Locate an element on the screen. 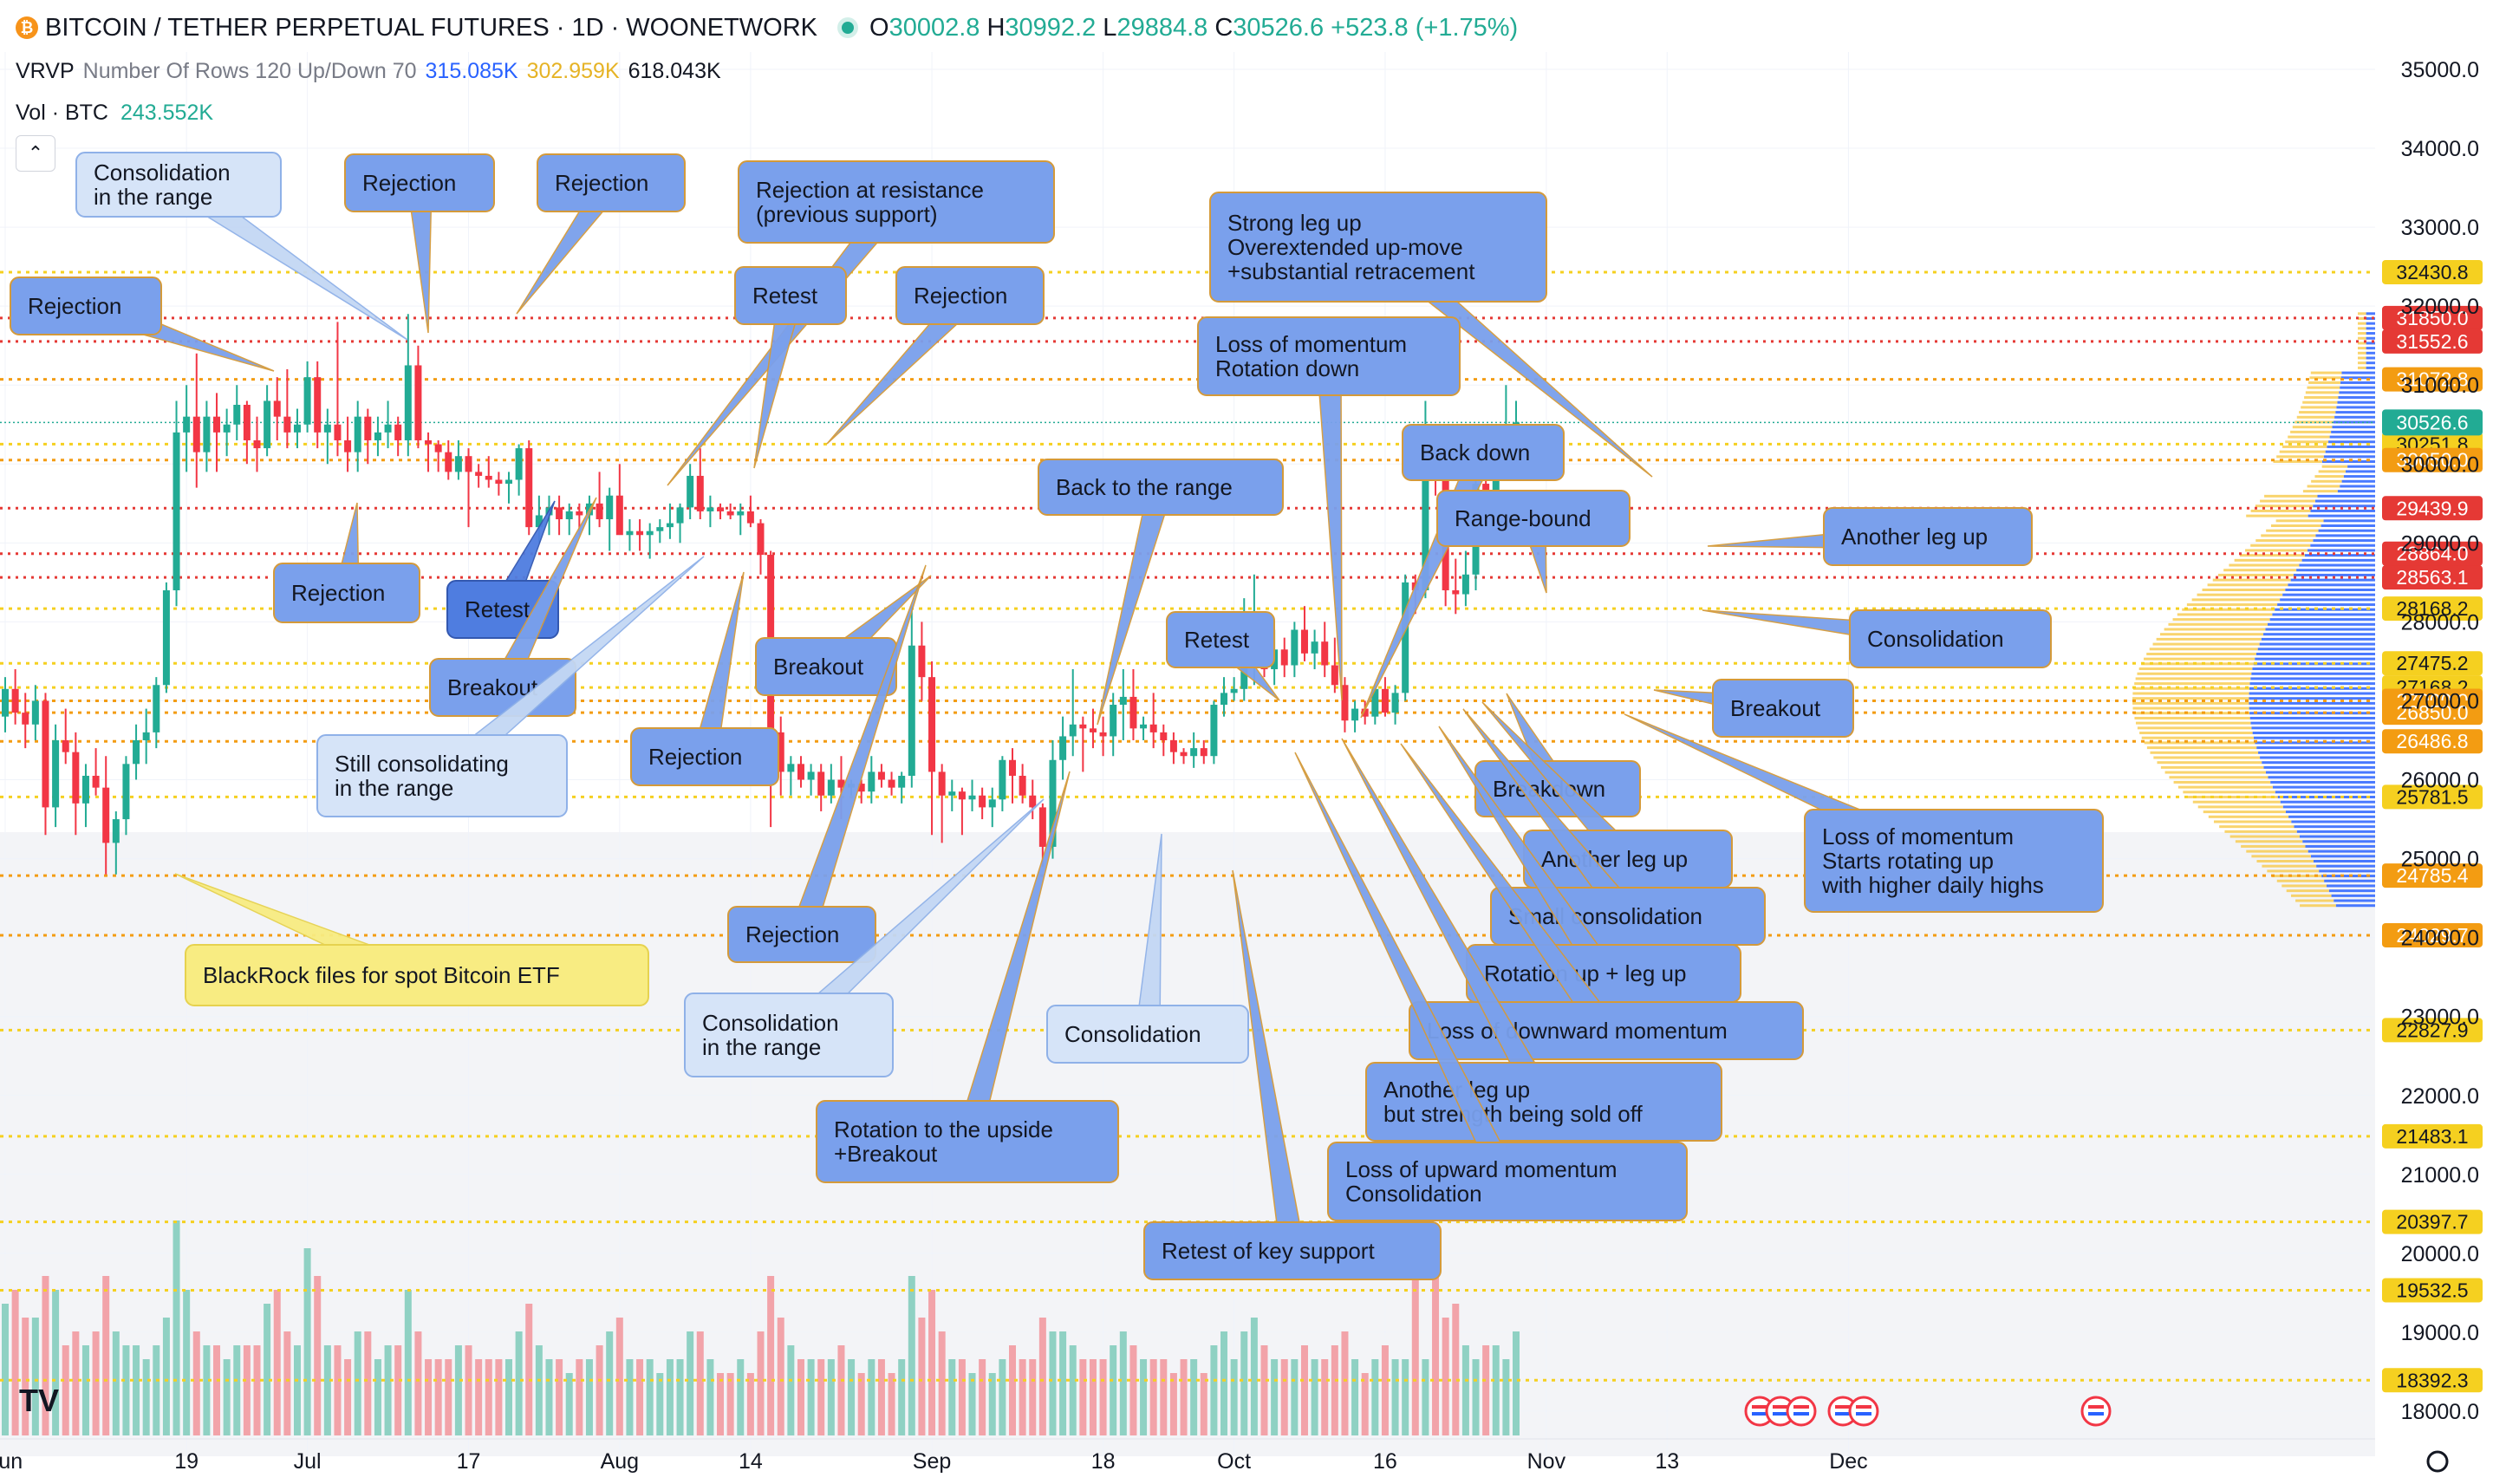 This screenshot has height=1484, width=2493. price-tick-label: 20000.0 is located at coordinates (2440, 1254).